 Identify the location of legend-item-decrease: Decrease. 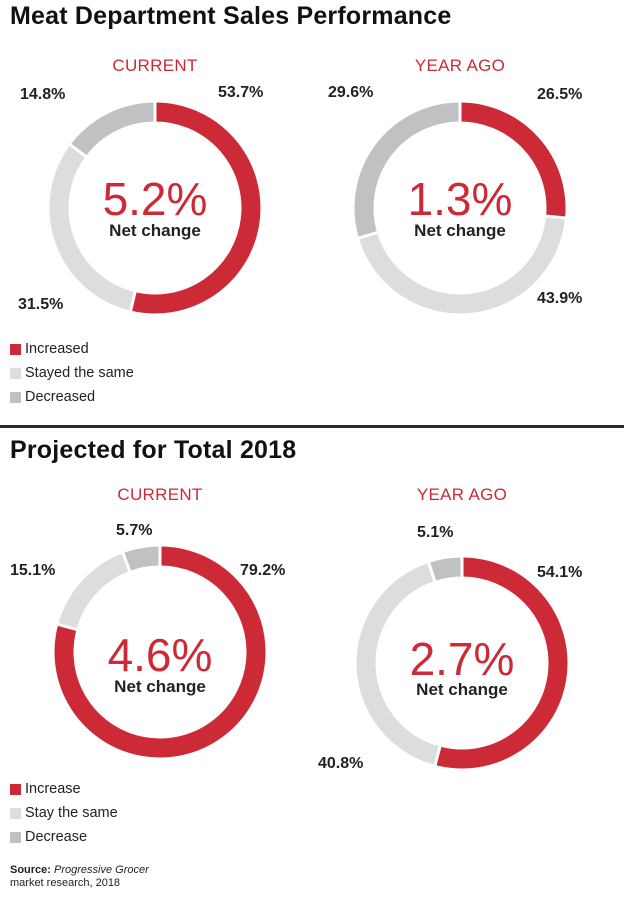
(64, 837).